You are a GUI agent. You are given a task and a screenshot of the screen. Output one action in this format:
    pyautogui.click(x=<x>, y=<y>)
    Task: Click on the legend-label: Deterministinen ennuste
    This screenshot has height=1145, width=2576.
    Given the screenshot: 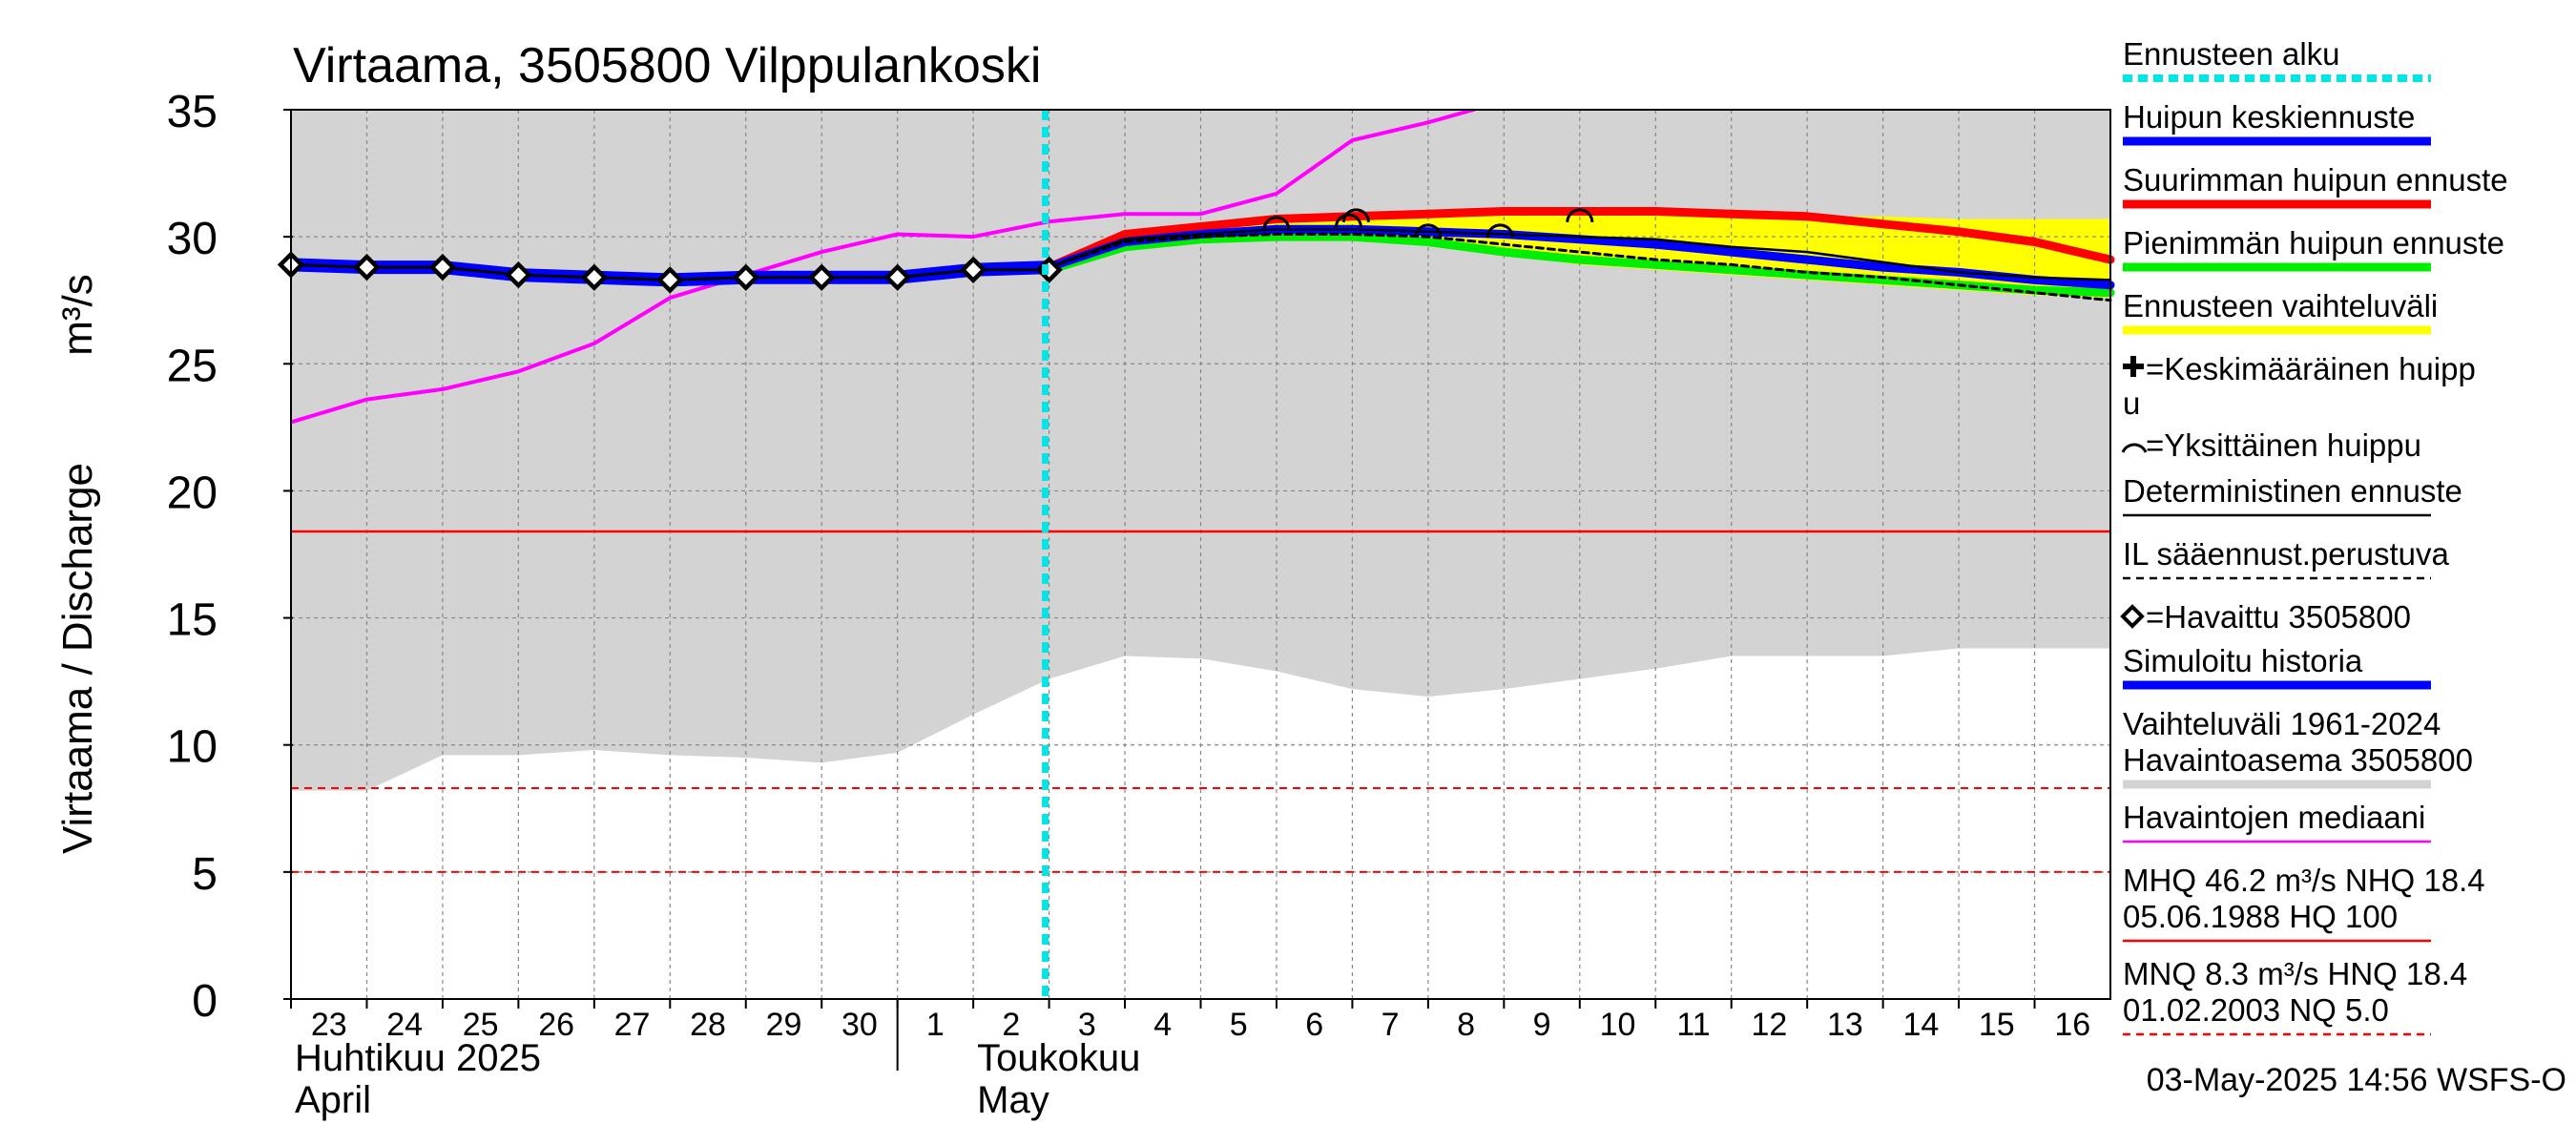 What is the action you would take?
    pyautogui.click(x=2292, y=491)
    